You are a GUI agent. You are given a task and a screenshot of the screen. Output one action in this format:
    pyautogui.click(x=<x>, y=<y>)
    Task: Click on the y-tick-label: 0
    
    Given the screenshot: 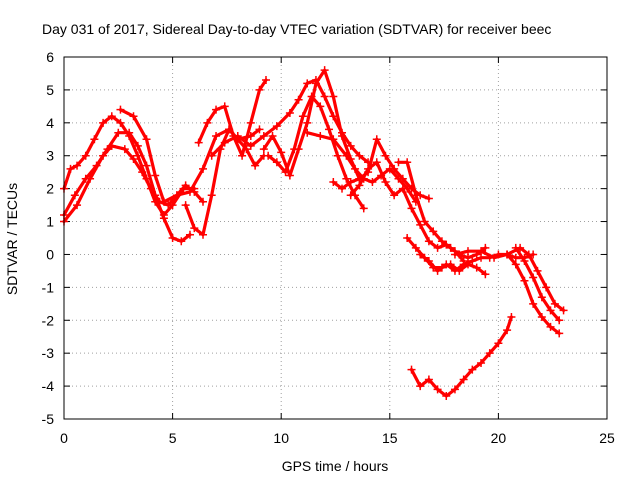 What is the action you would take?
    pyautogui.click(x=50, y=254)
    